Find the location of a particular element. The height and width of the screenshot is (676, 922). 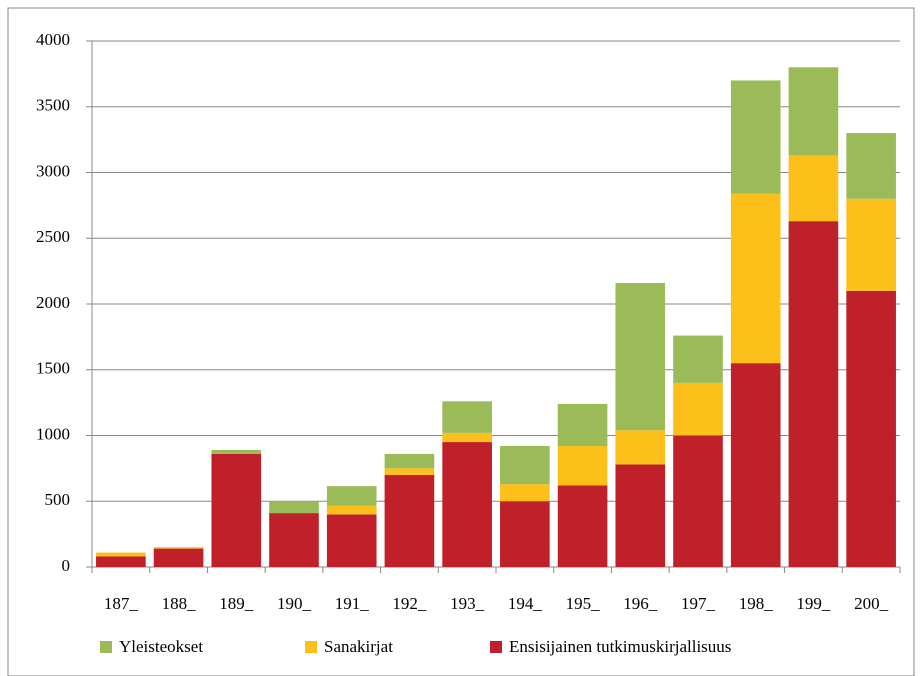

legend-label: Ensisijainen tutkimuskirjallisuus is located at coordinates (620, 646).